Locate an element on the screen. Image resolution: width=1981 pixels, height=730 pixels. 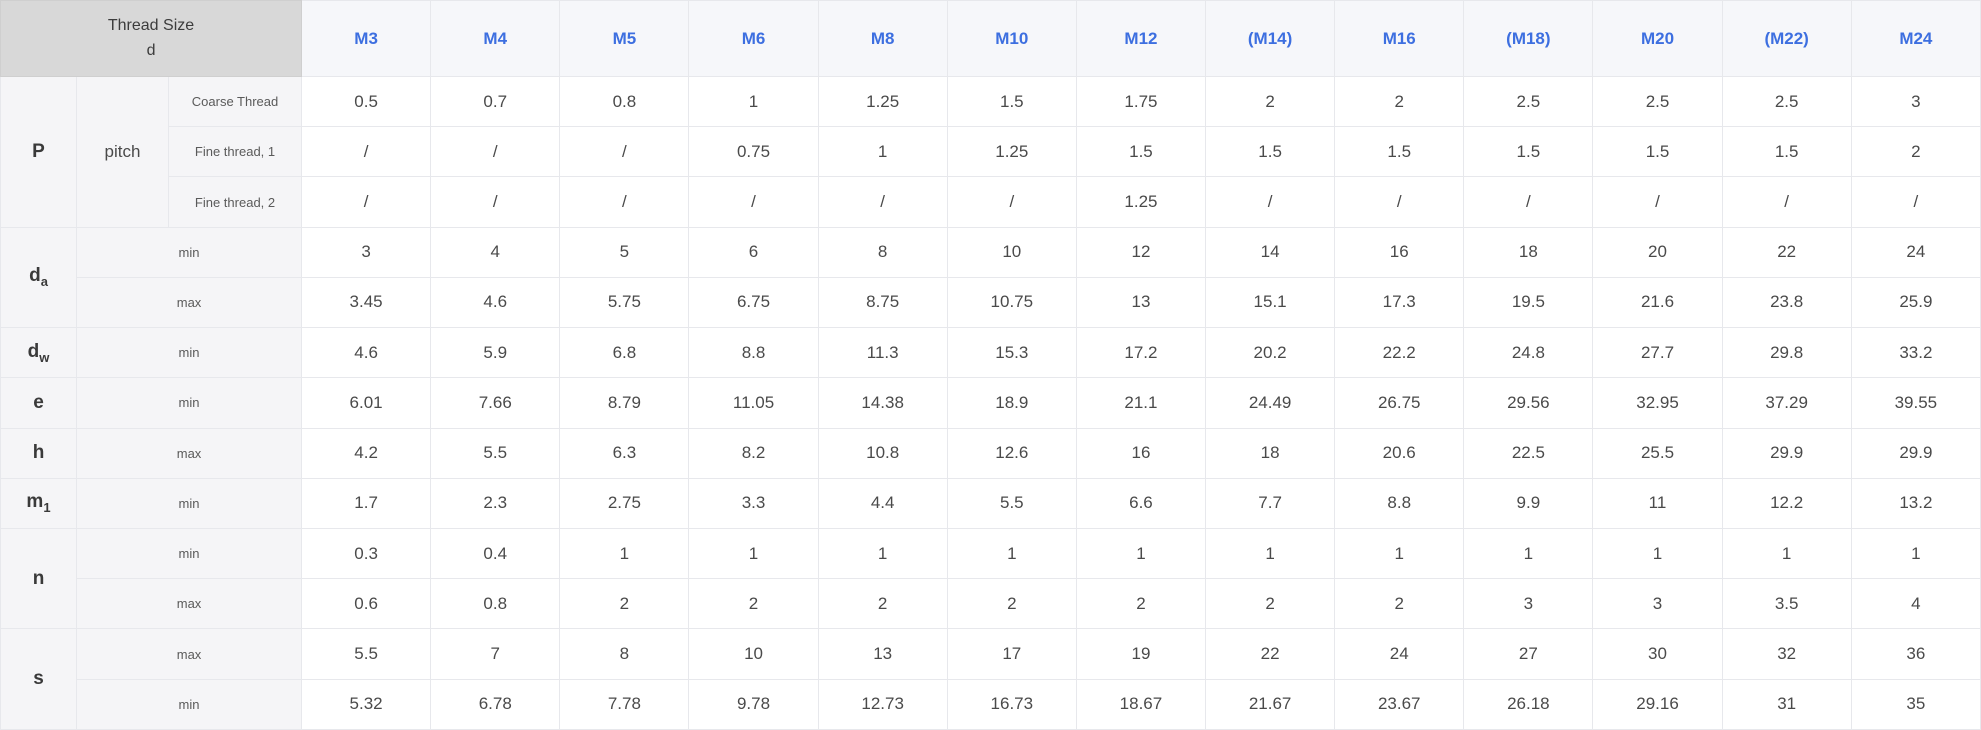
value-cell: 29.8 is located at coordinates (1786, 353).